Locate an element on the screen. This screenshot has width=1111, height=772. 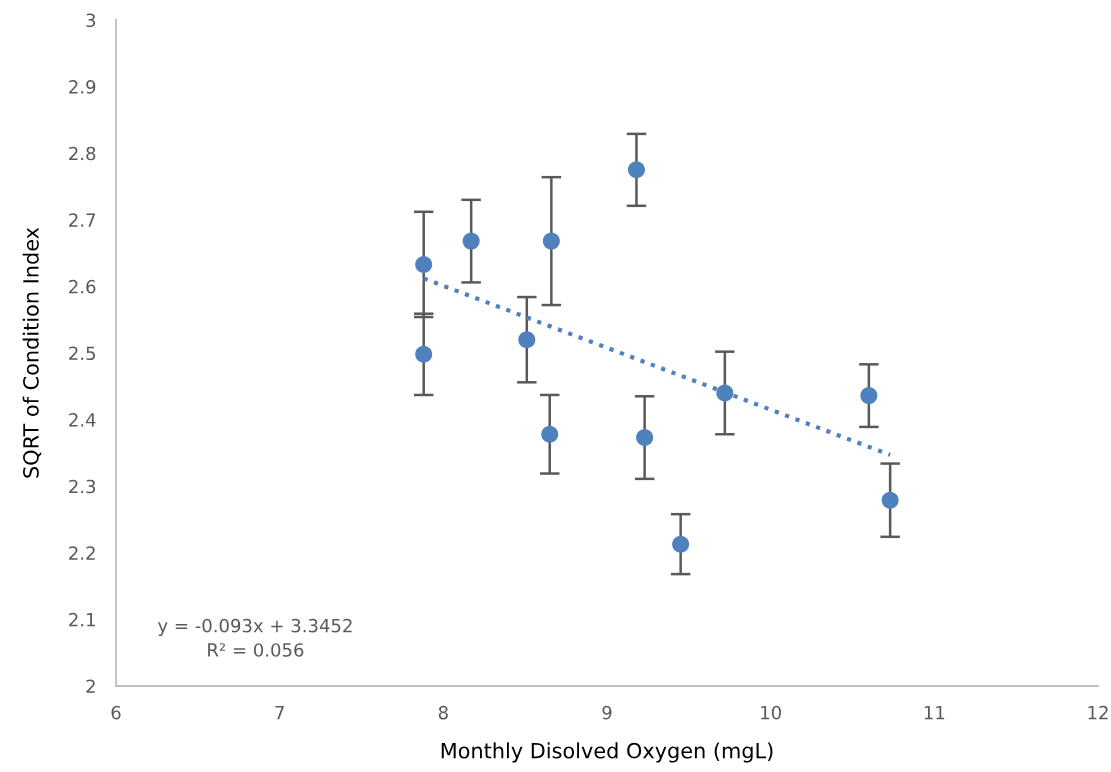
x-tick-label: 9 is located at coordinates (607, 712).